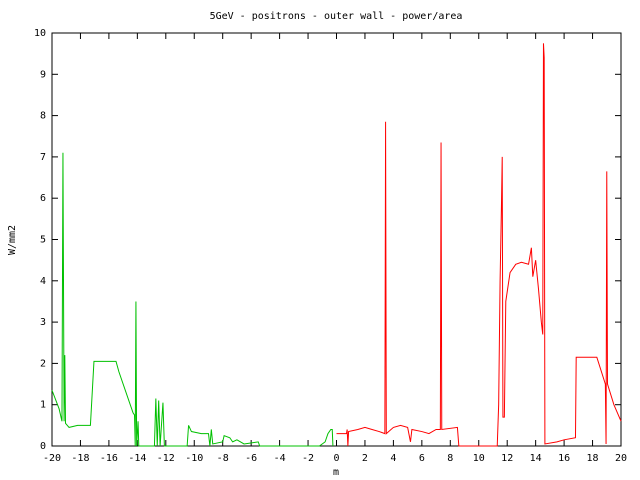  I want to click on x-tick-label: 16, so click(564, 458).